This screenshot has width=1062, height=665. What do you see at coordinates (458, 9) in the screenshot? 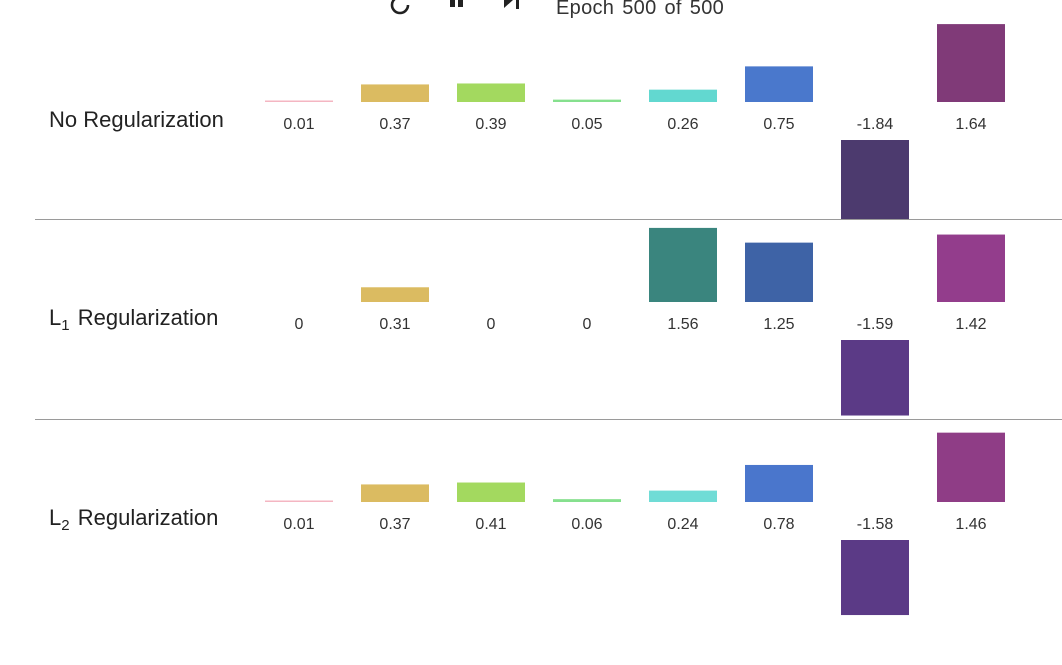
I see `pause-button` at bounding box center [458, 9].